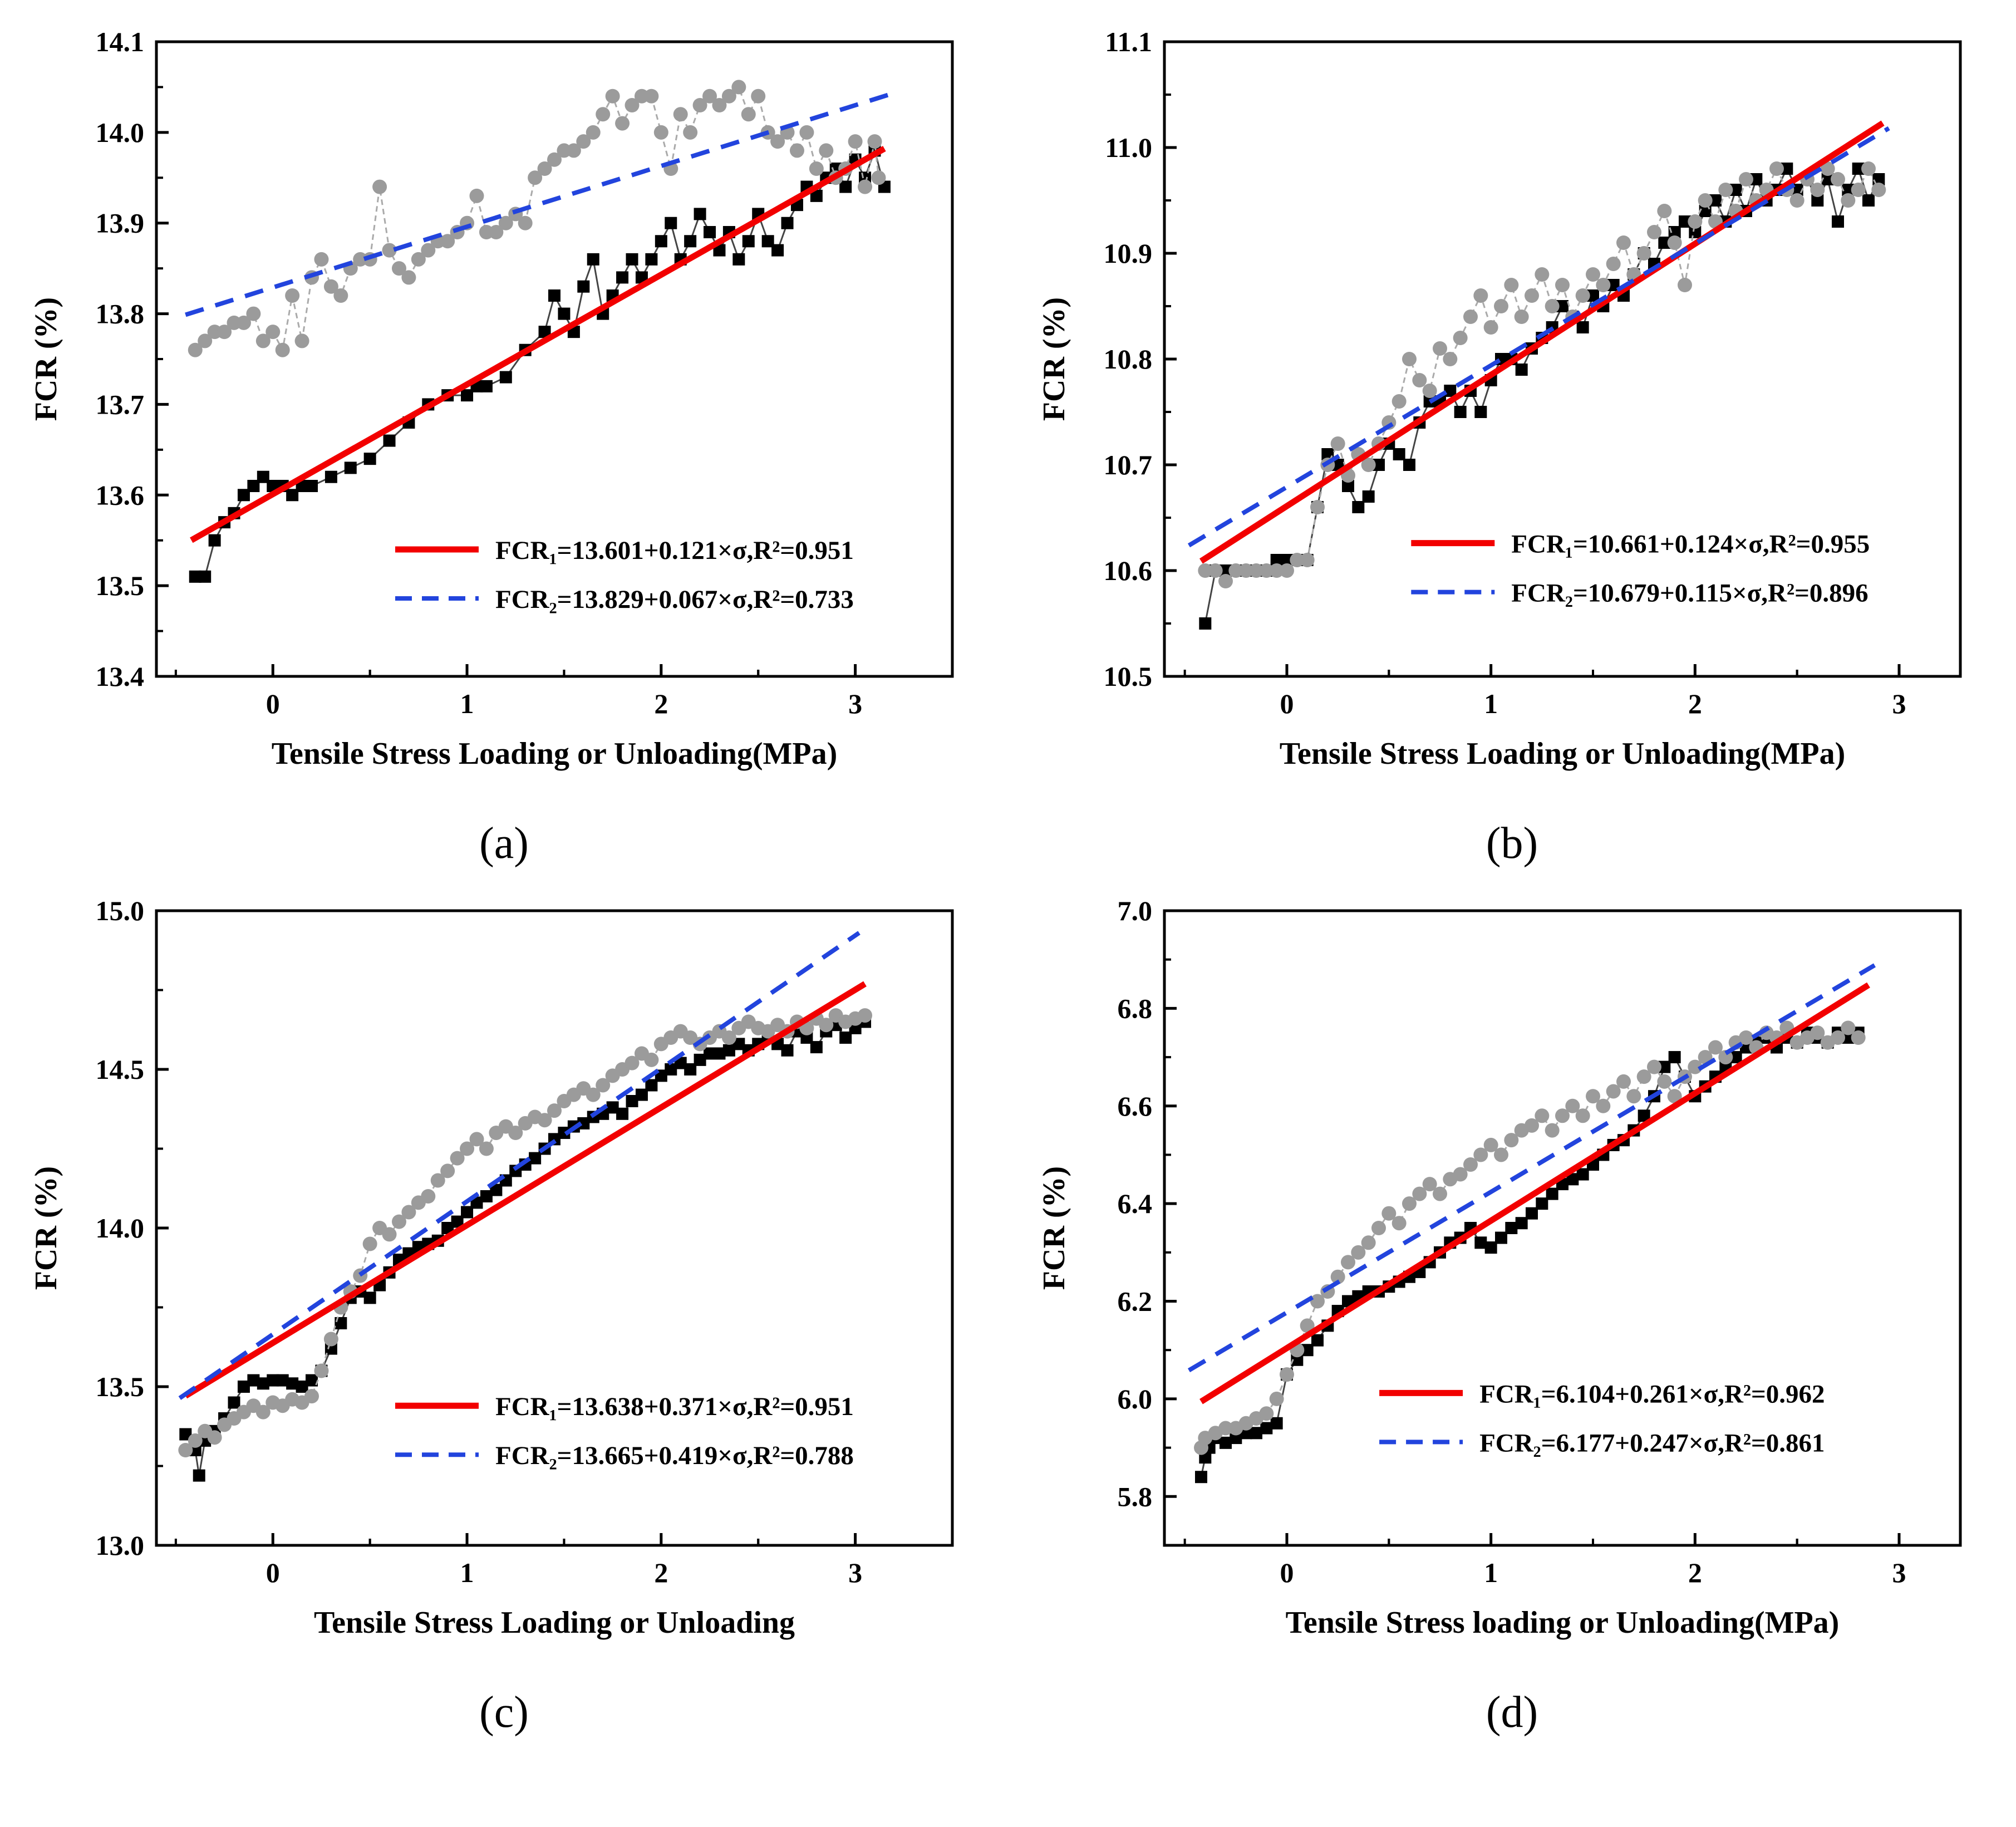 Image resolution: width=2016 pixels, height=1827 pixels. I want to click on svg-text: 11.0, so click(1128, 147).